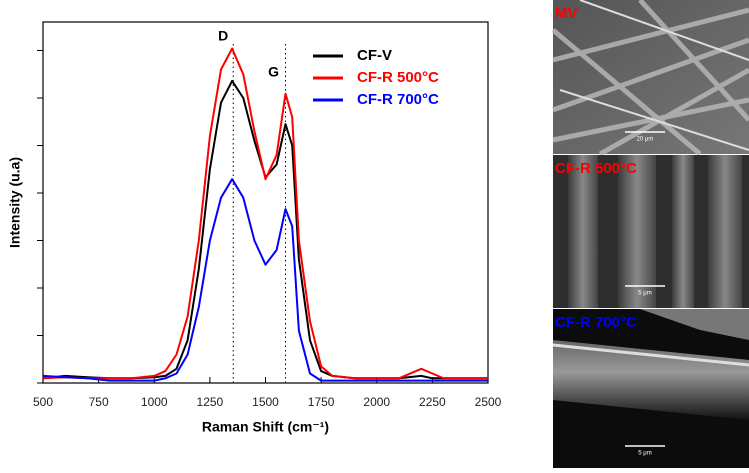  Describe the element at coordinates (223, 36) in the screenshot. I see `annotation: D` at that location.